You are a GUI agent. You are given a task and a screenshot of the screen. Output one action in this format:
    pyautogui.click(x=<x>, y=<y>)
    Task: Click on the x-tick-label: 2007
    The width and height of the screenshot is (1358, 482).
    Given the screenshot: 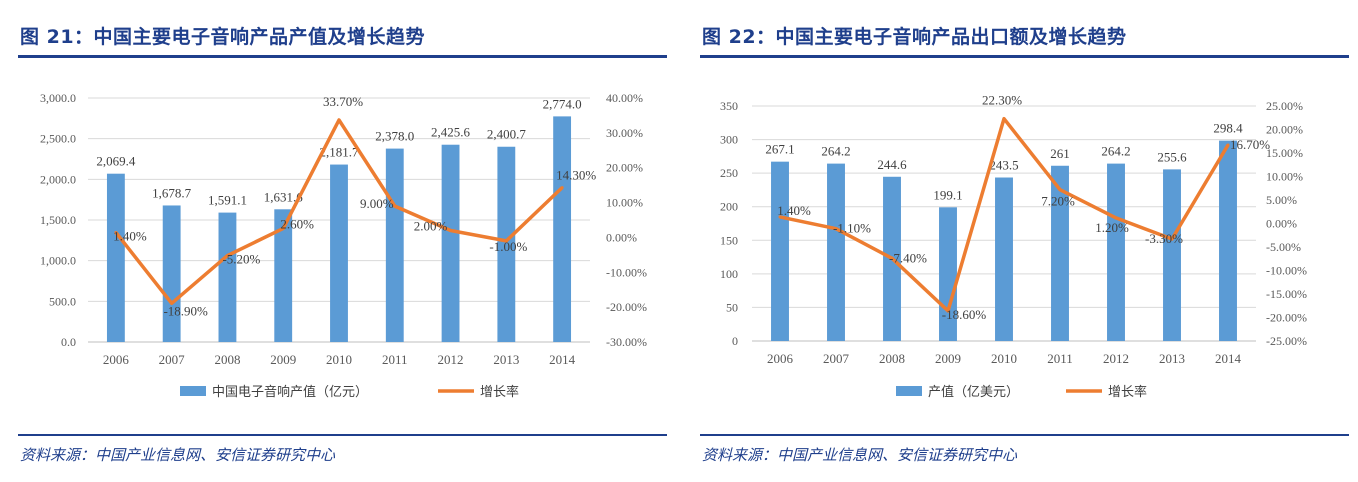 What is the action you would take?
    pyautogui.click(x=172, y=359)
    